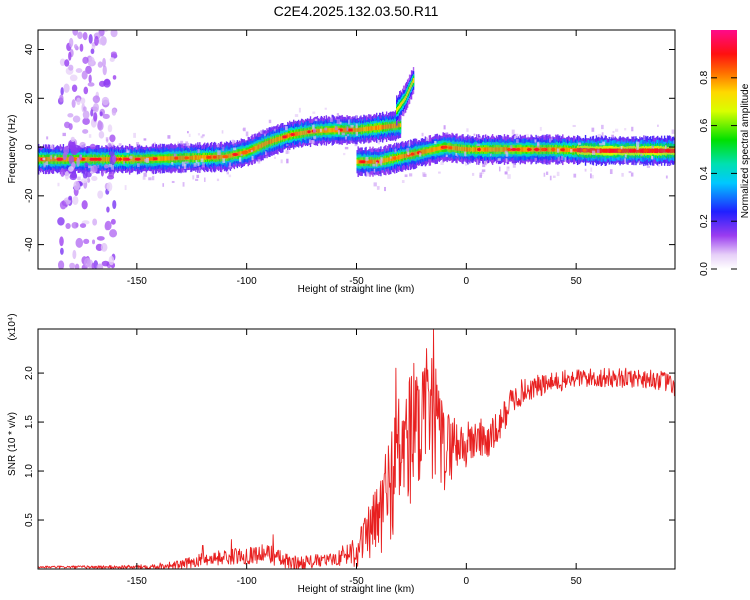 Image resolution: width=750 pixels, height=600 pixels. Describe the element at coordinates (29, 422) in the screenshot. I see `y-tick-label: 1.5` at that location.